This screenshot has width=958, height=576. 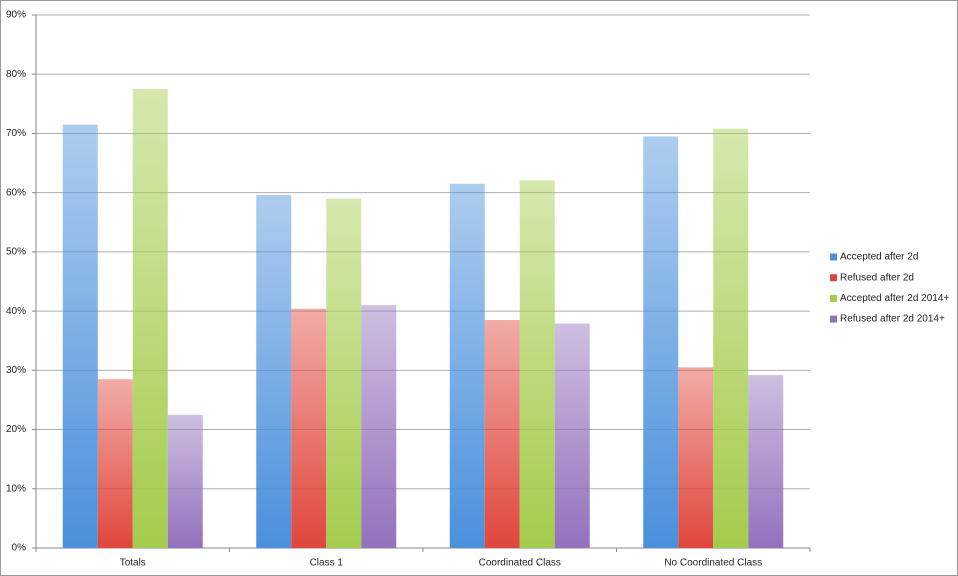 I want to click on legend-label: Refused after 2d, so click(x=877, y=277).